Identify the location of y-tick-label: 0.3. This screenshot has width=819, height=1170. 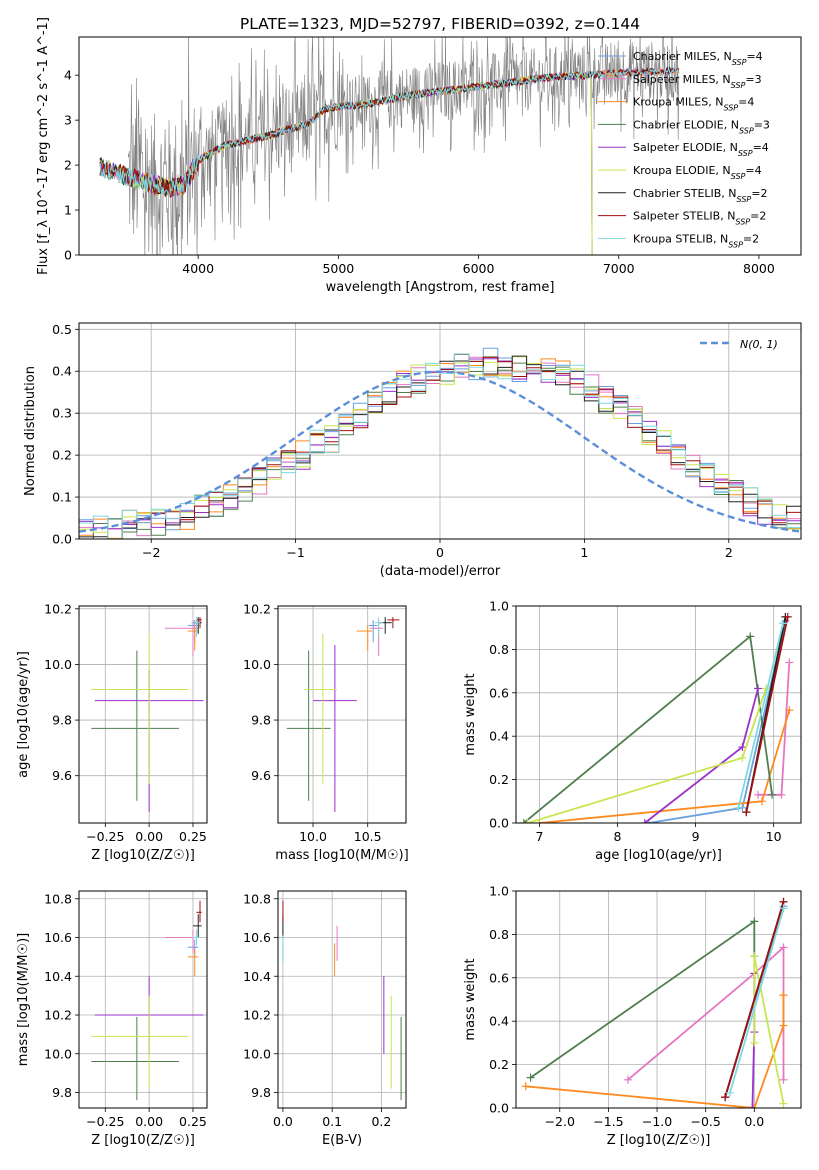
(62, 413).